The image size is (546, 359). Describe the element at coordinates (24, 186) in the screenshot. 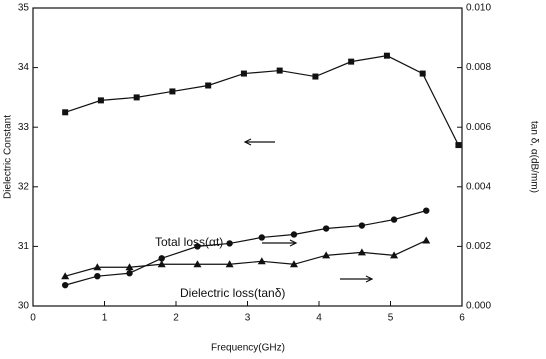

I see `y-tick-label: 32` at that location.